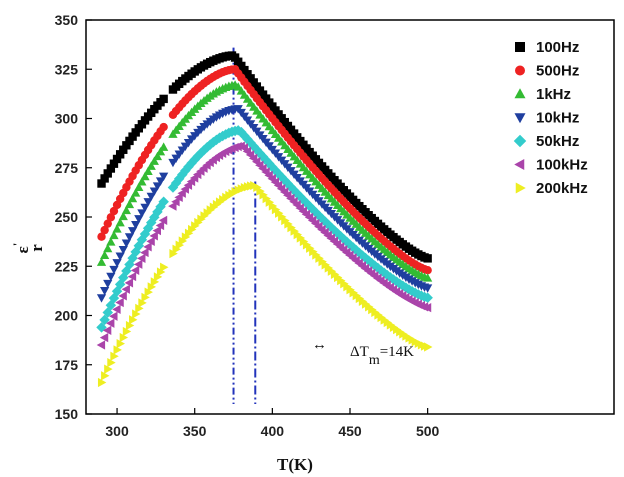 The width and height of the screenshot is (624, 477). I want to click on delta-tm-main: ΔT, so click(359, 352).